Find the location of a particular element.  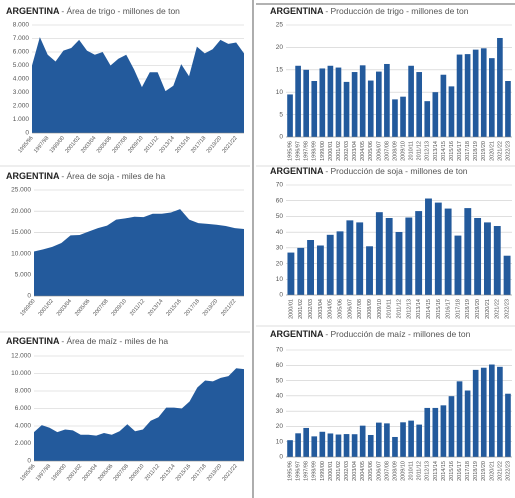

y-tick-label: 10.000 is located at coordinates (21, 373).